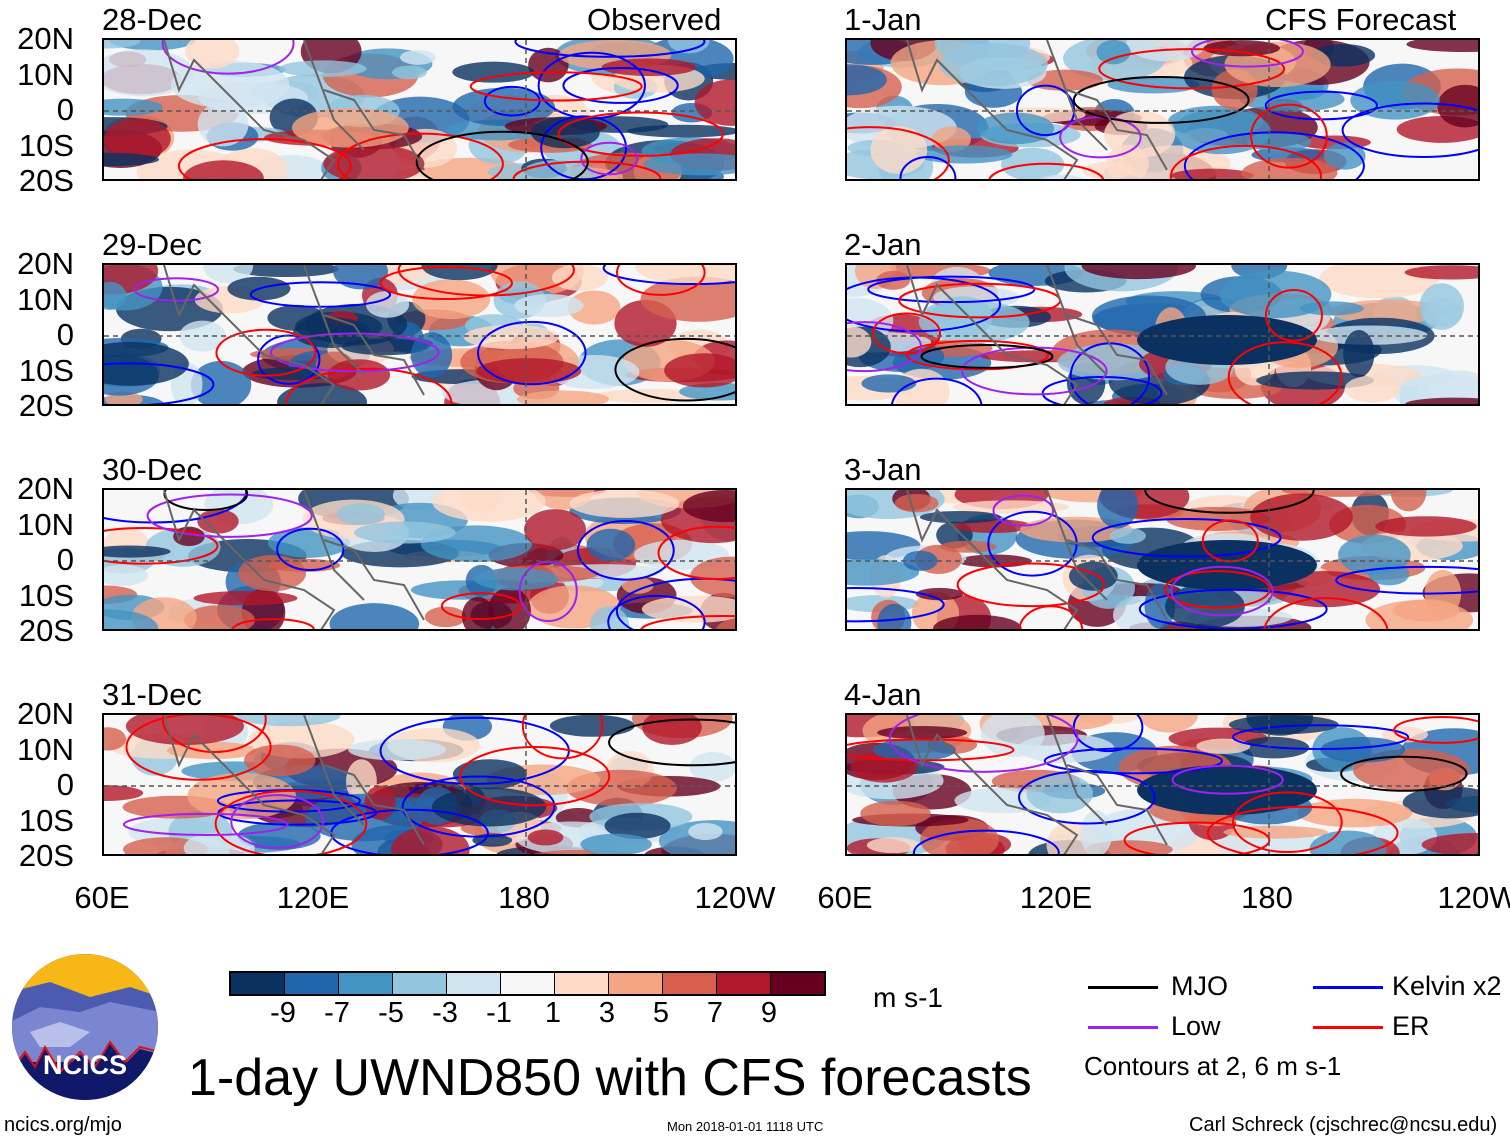 This screenshot has height=1142, width=1510. What do you see at coordinates (46, 820) in the screenshot?
I see `lat-label: 10S` at bounding box center [46, 820].